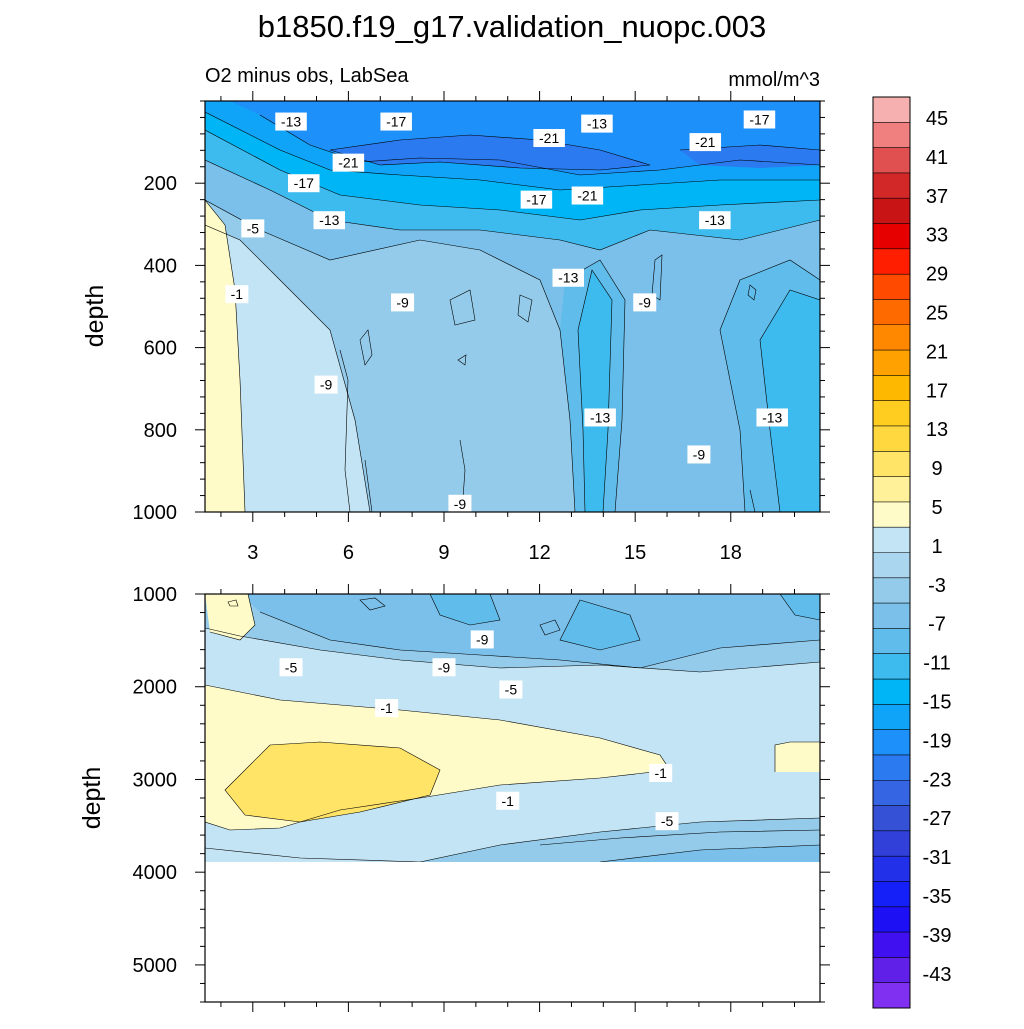 This screenshot has width=1024, height=1029. Describe the element at coordinates (936, 547) in the screenshot. I see `colorbar-label: 1` at that location.